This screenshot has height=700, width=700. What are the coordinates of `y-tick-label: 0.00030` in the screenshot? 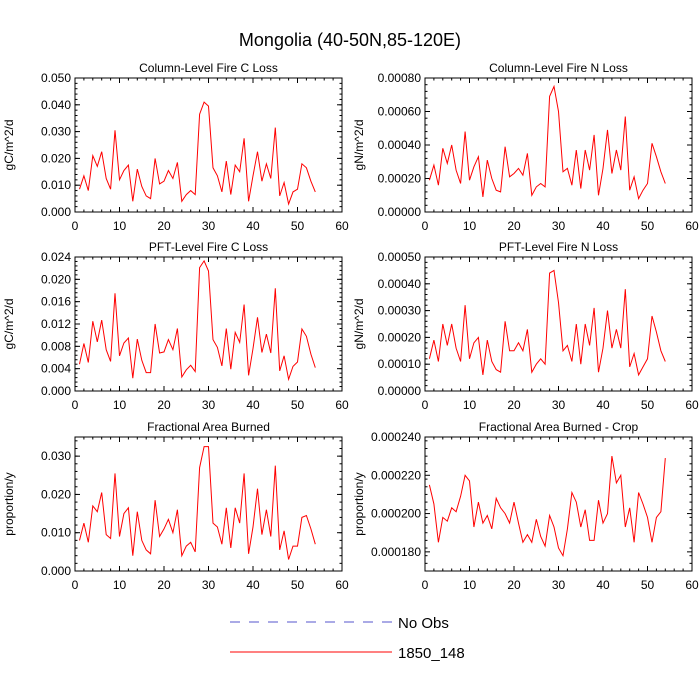 It's located at (400, 311).